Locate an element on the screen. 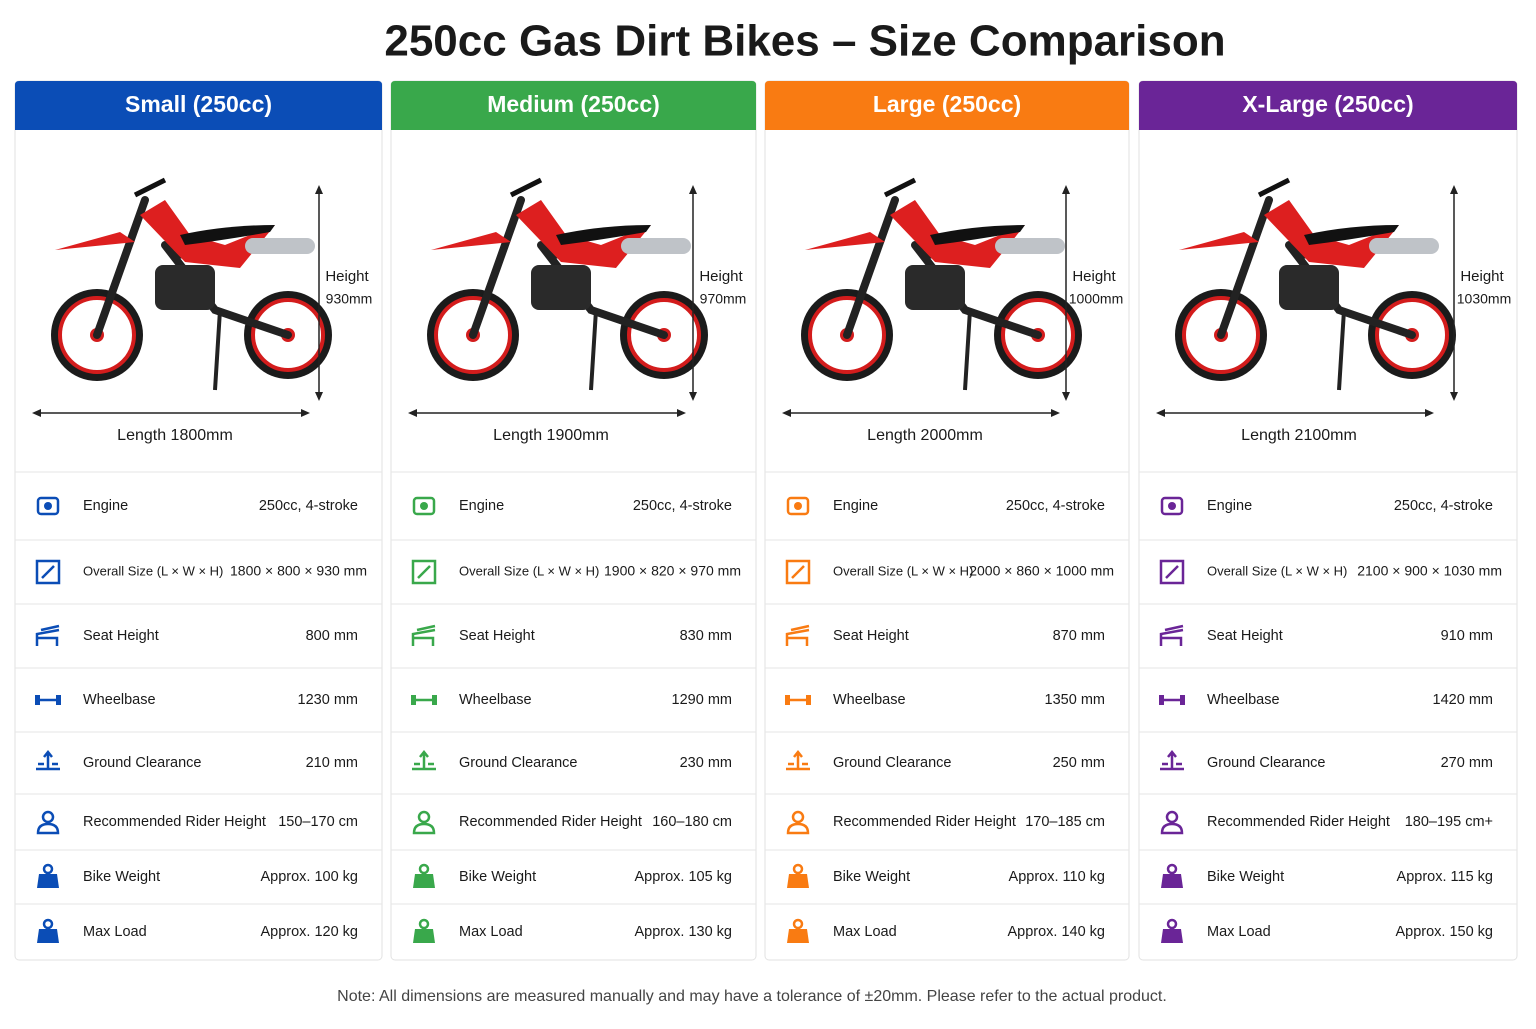 The image size is (1536, 1029). spec-value: 1900 × 820 × 970 mm is located at coordinates (672, 571).